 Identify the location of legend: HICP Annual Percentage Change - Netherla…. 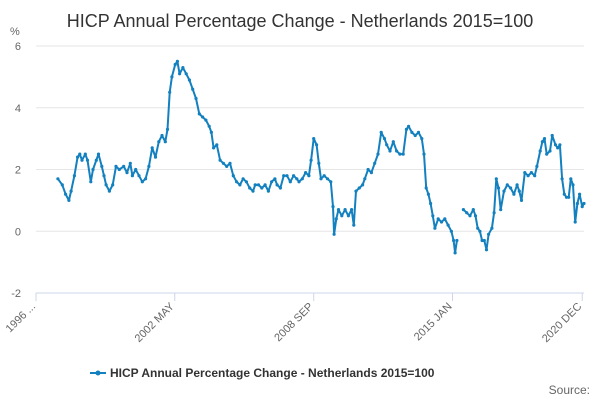
(262, 373).